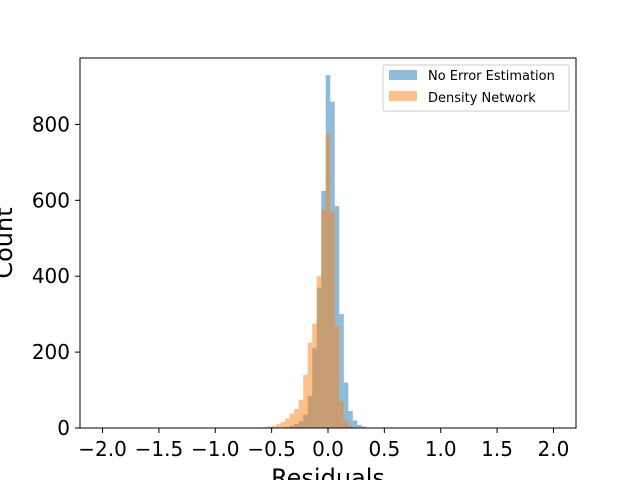 This screenshot has height=480, width=640. I want to click on legend-swatch-no-error-estimation, so click(403, 75).